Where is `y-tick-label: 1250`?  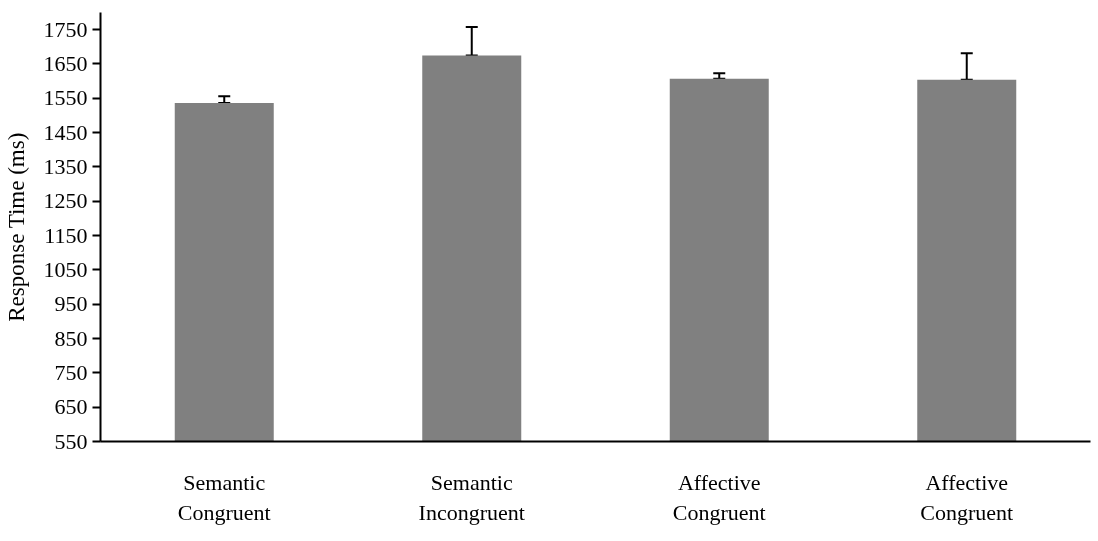
y-tick-label: 1250 is located at coordinates (65, 201).